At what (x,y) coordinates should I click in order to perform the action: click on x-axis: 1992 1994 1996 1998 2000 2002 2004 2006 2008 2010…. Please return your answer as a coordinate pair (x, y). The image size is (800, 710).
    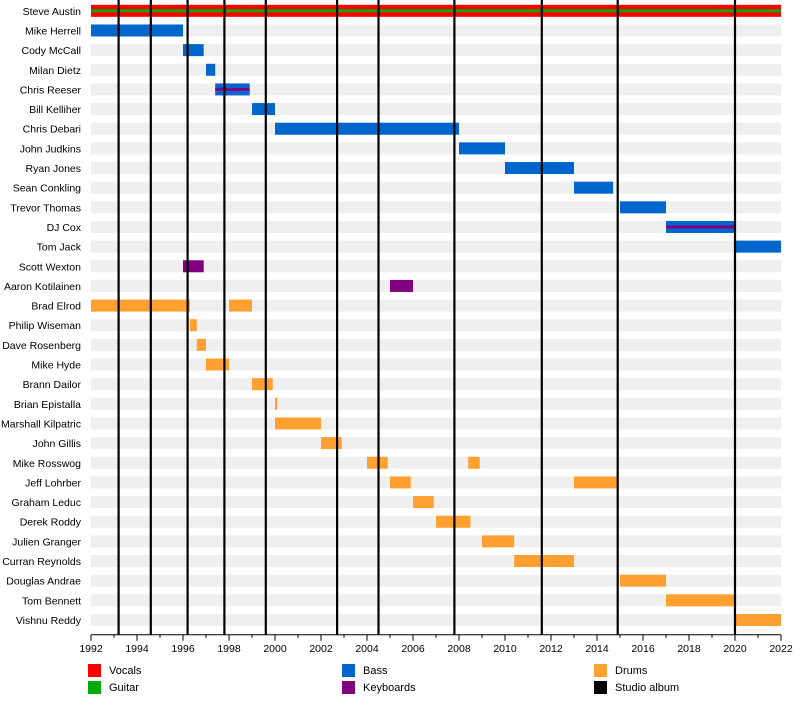
    Looking at the image, I should click on (436, 644).